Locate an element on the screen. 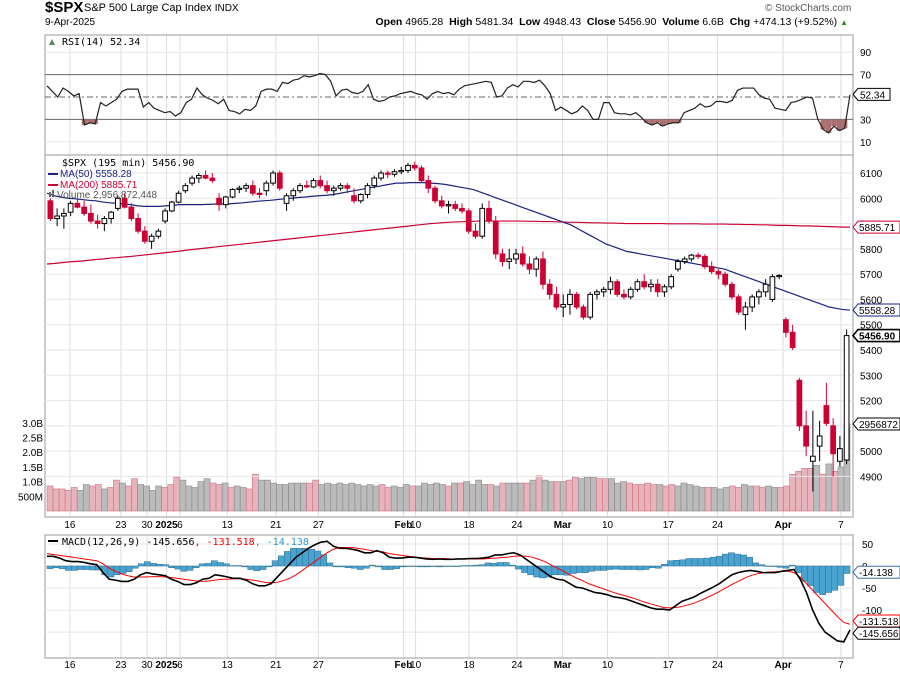 The image size is (900, 673). x-tick-label: 2025 is located at coordinates (166, 525).